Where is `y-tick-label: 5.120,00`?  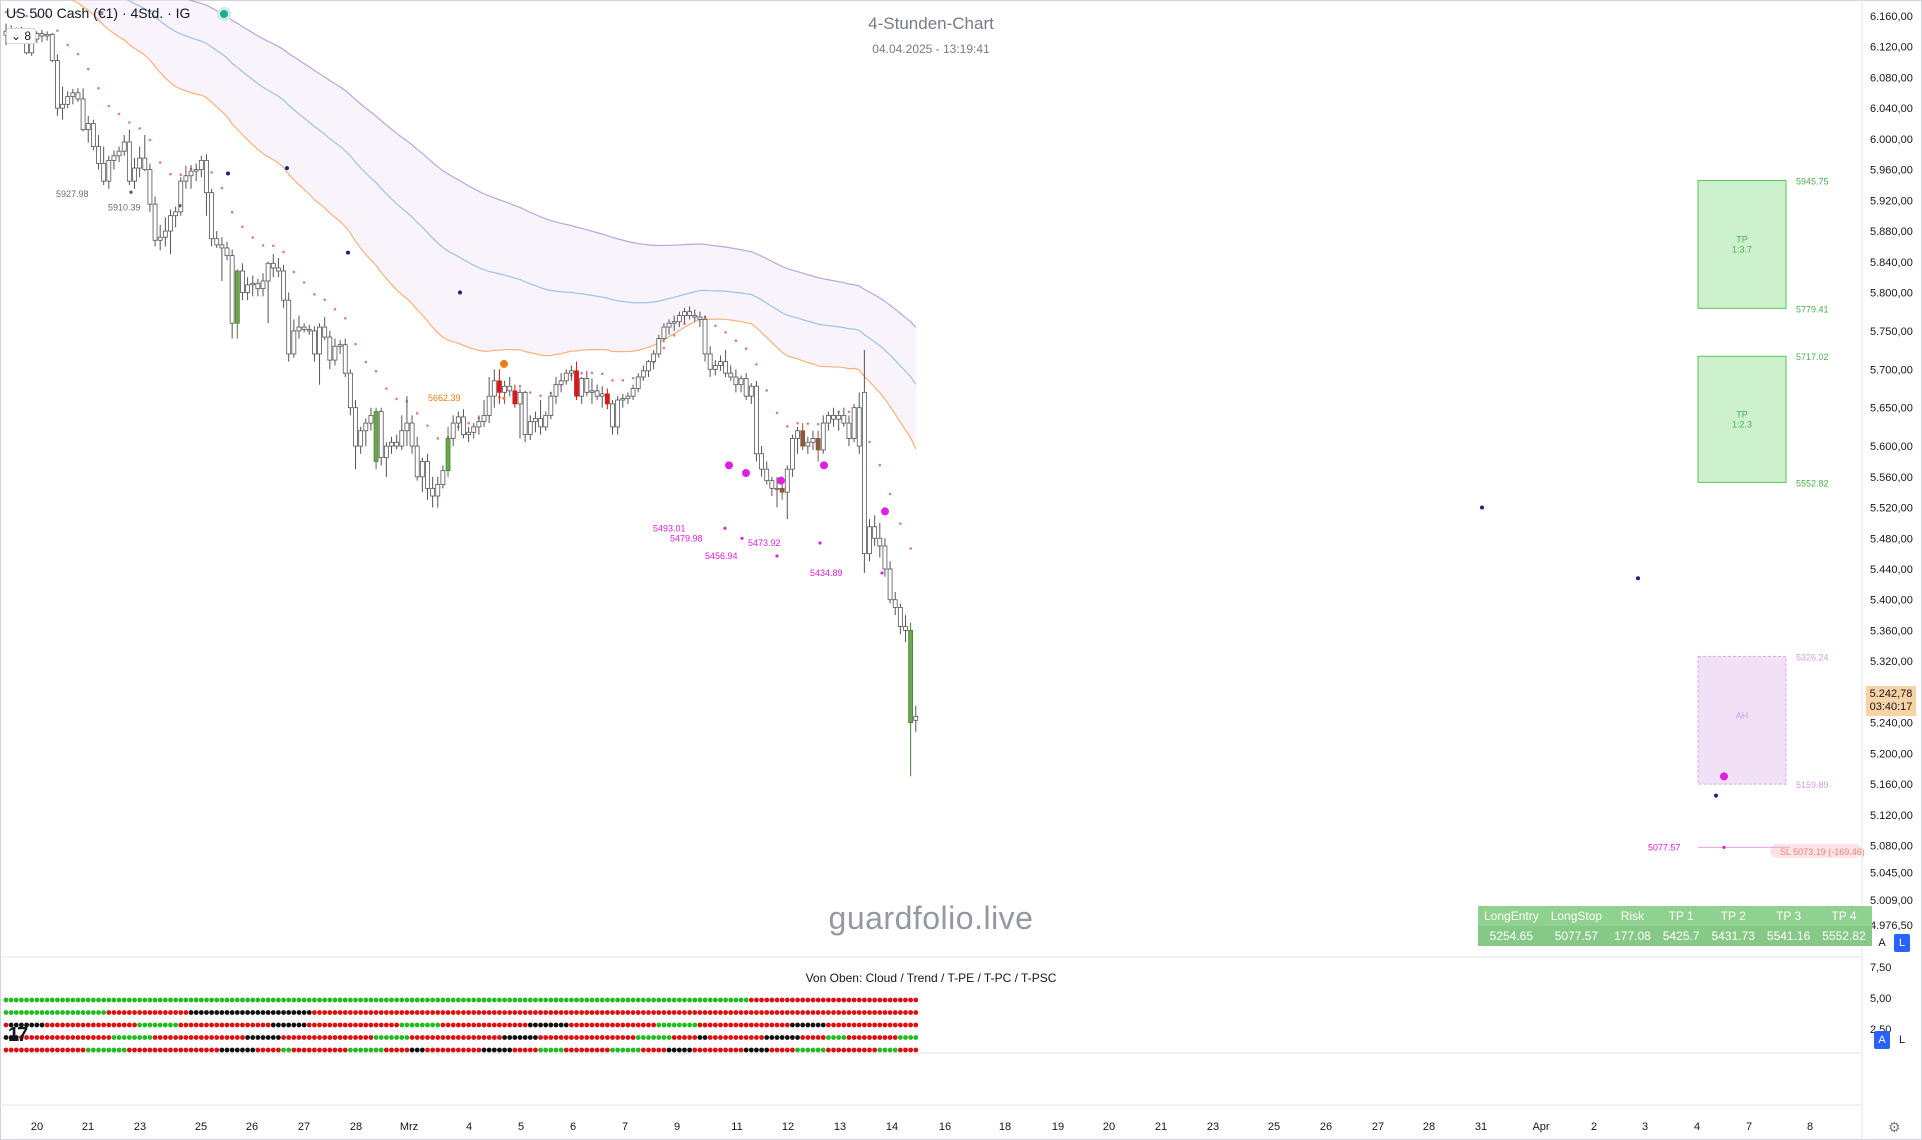 y-tick-label: 5.120,00 is located at coordinates (1891, 816).